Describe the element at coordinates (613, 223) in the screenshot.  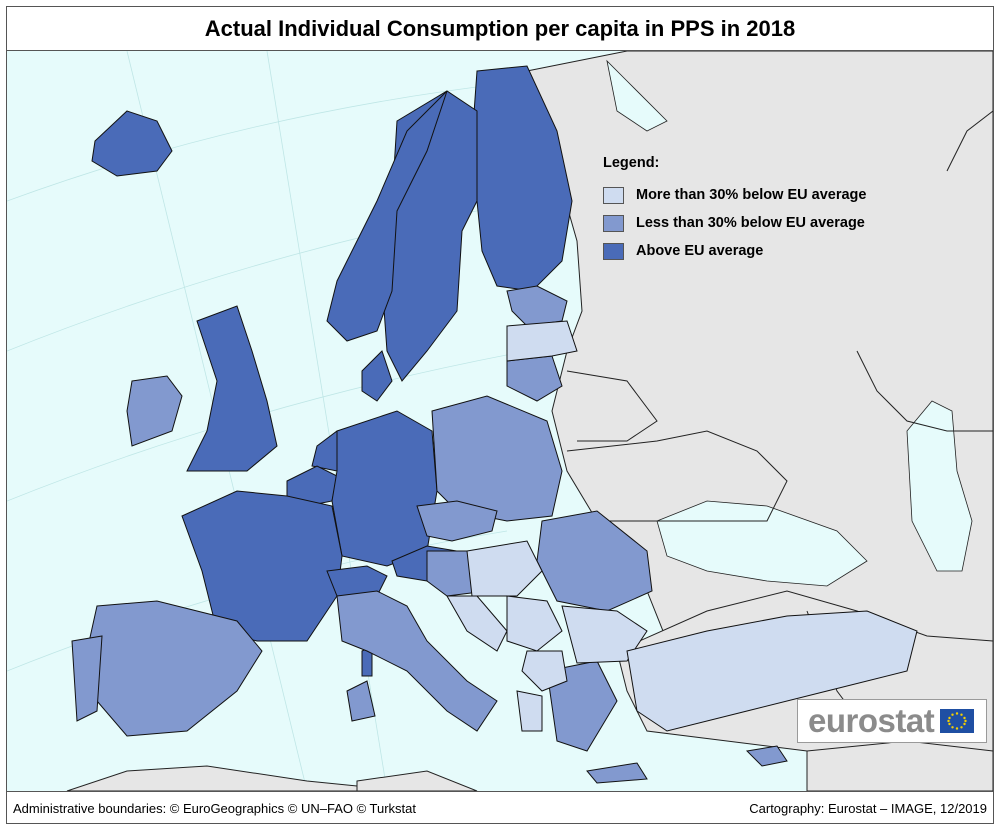
I see `legend-swatch-less-than-30-below` at that location.